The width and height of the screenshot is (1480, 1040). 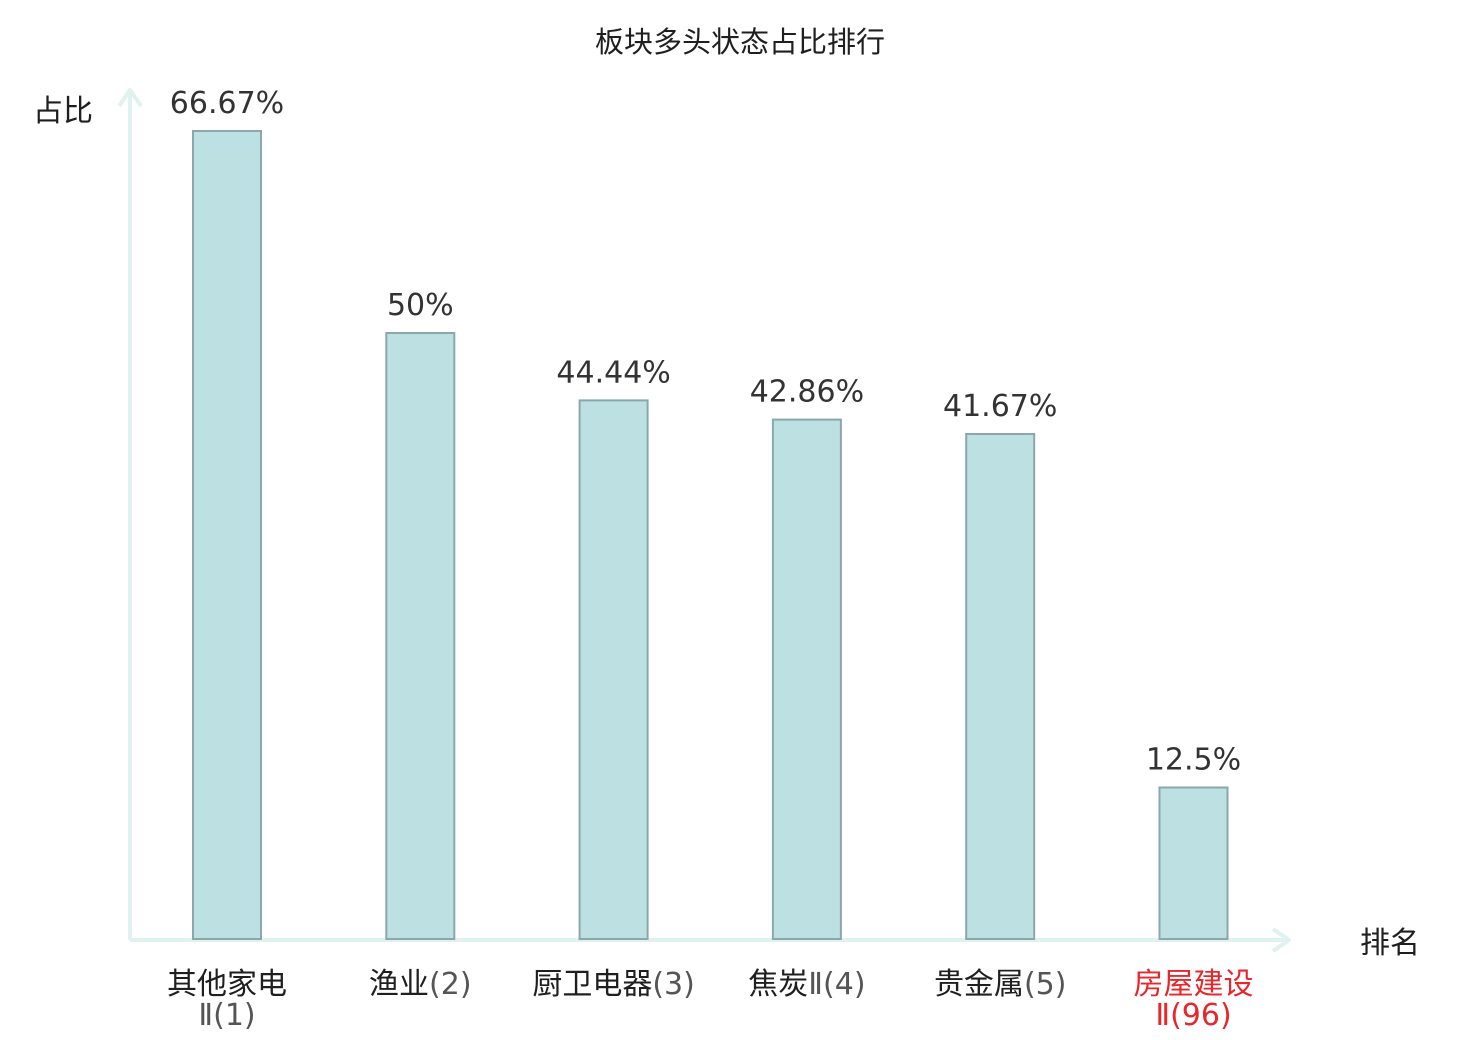 I want to click on data-label-4: 42.86%, so click(x=807, y=392).